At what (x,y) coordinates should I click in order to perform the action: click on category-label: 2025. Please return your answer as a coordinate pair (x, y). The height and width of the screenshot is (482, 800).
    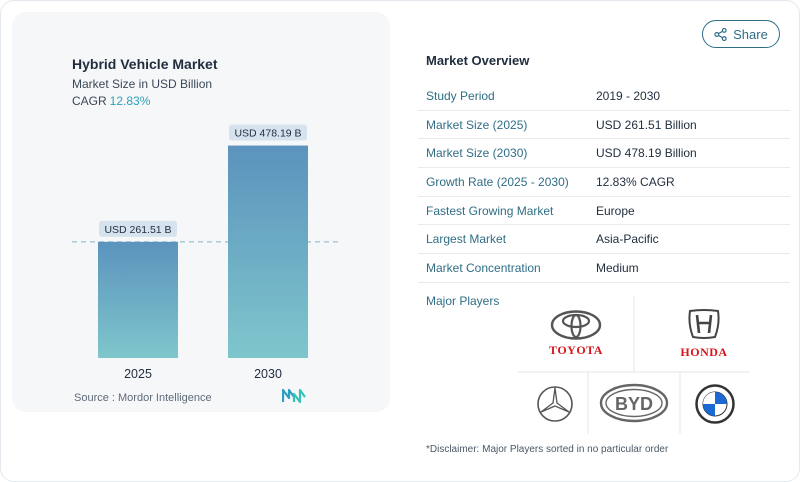
    Looking at the image, I should click on (138, 374).